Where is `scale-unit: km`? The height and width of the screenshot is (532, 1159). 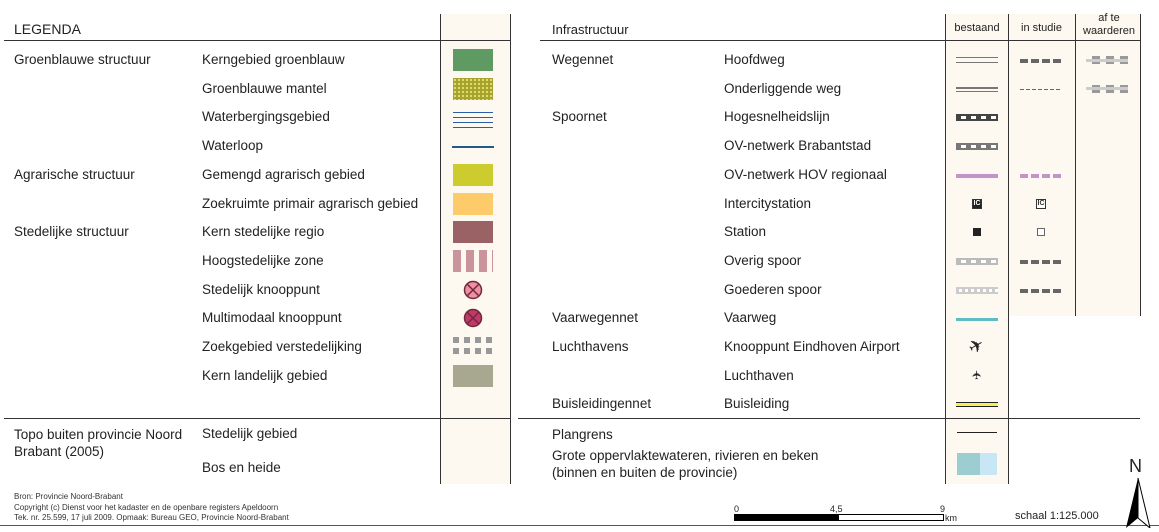 scale-unit: km is located at coordinates (951, 518).